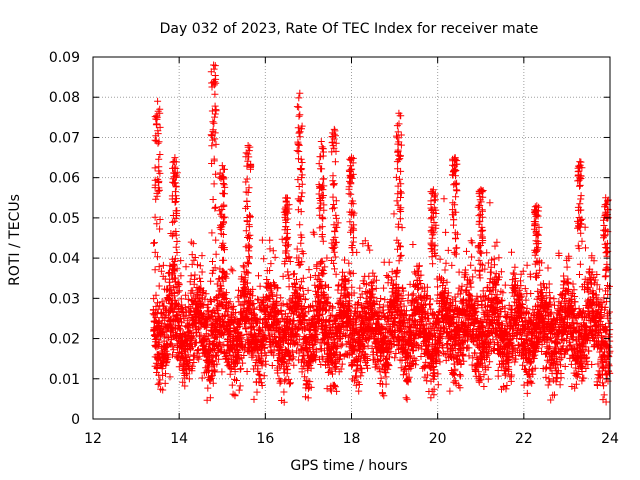 This screenshot has height=480, width=640. What do you see at coordinates (75, 420) in the screenshot?
I see `y-tick-label: 0` at bounding box center [75, 420].